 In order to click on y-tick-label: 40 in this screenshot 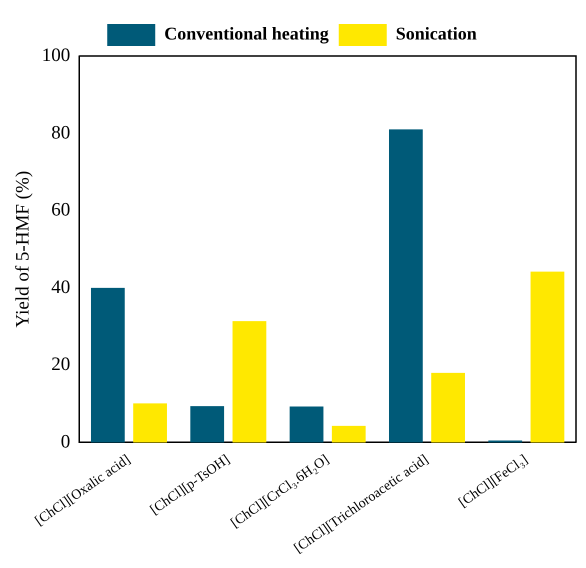, I will do `click(60, 287)`.